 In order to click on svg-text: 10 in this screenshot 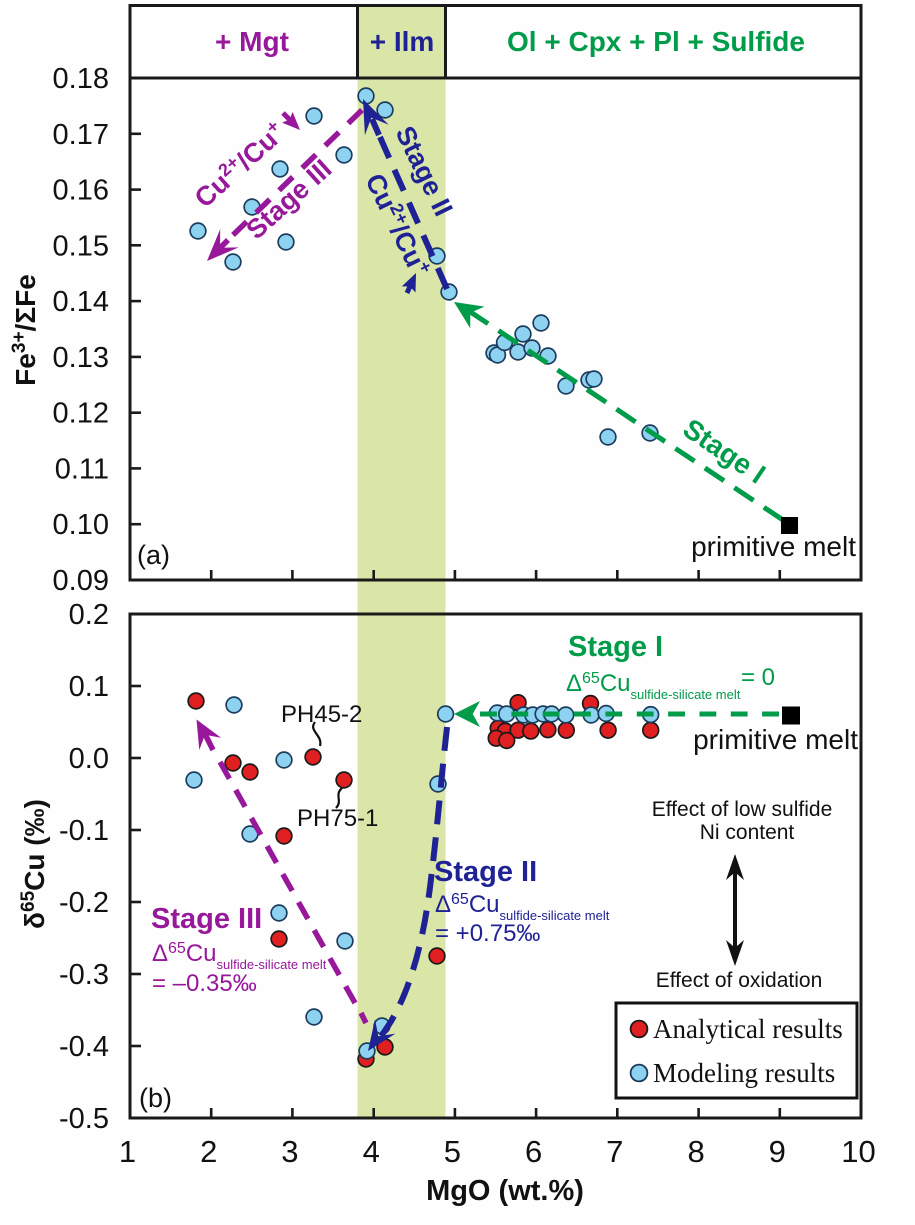, I will do `click(858, 1151)`.